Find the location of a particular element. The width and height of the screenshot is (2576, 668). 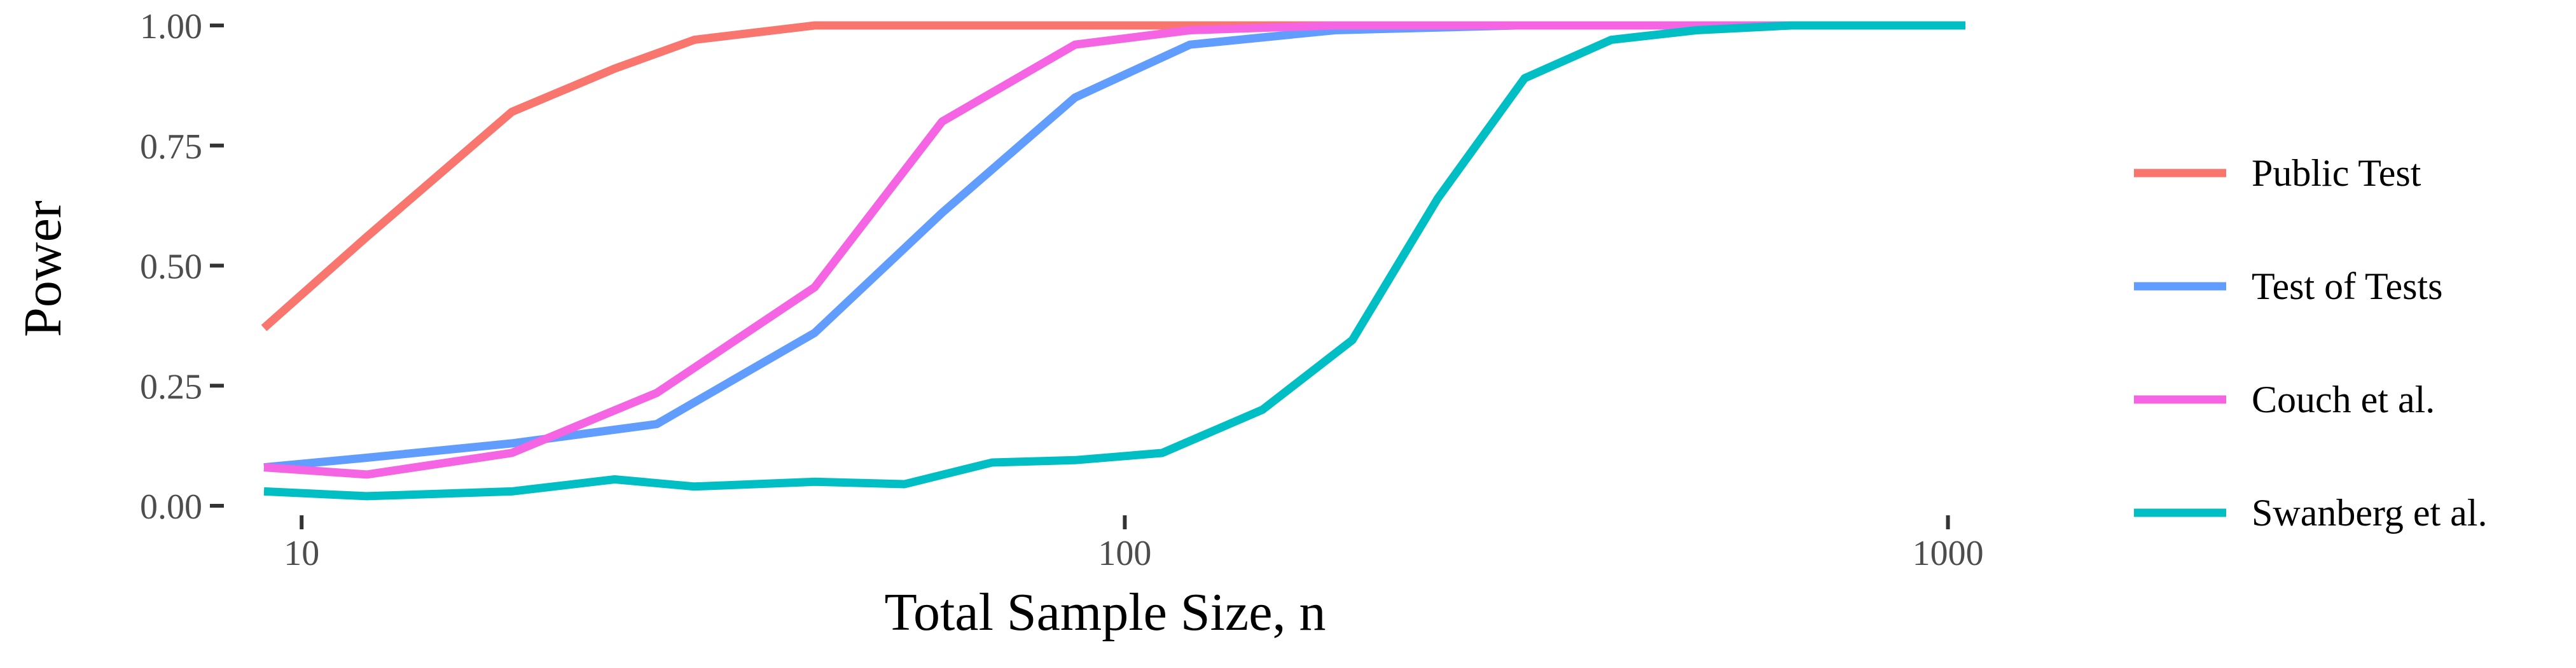

y-tick-label: 0.25 is located at coordinates (171, 387).